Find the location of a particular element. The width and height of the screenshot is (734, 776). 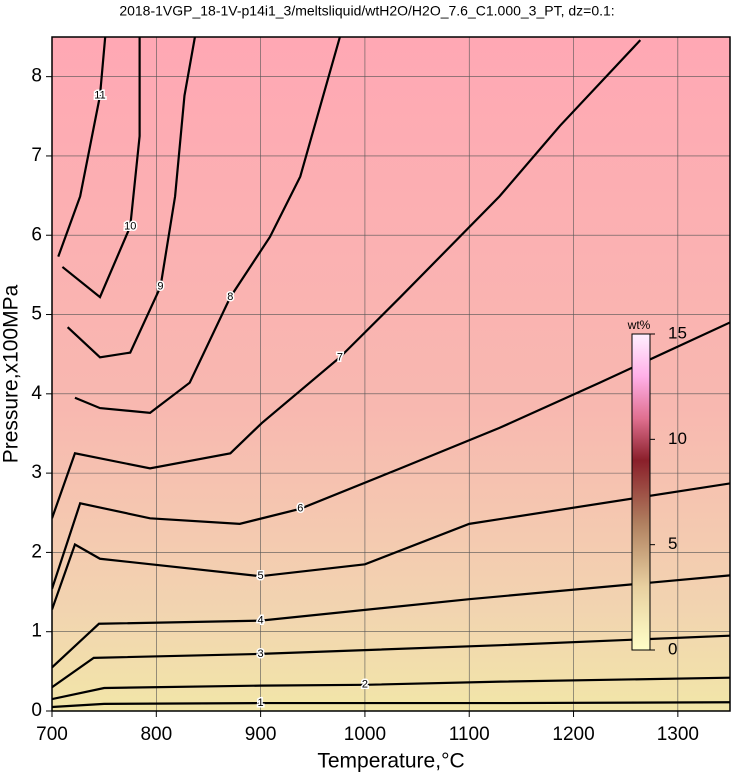

contour-label: 9 is located at coordinates (160, 287).